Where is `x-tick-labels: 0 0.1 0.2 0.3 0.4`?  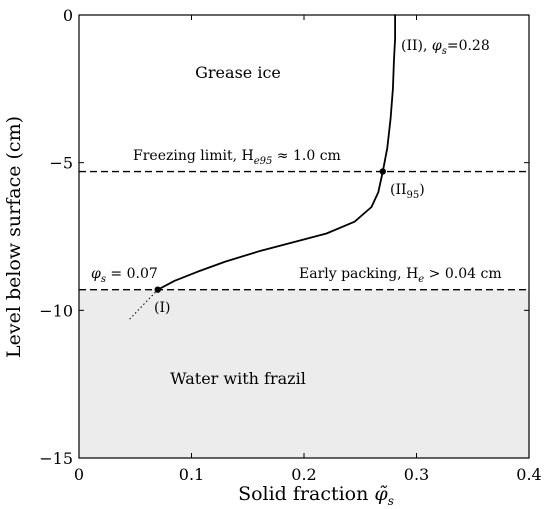
x-tick-labels: 0 0.1 0.2 0.3 0.4 is located at coordinates (308, 474).